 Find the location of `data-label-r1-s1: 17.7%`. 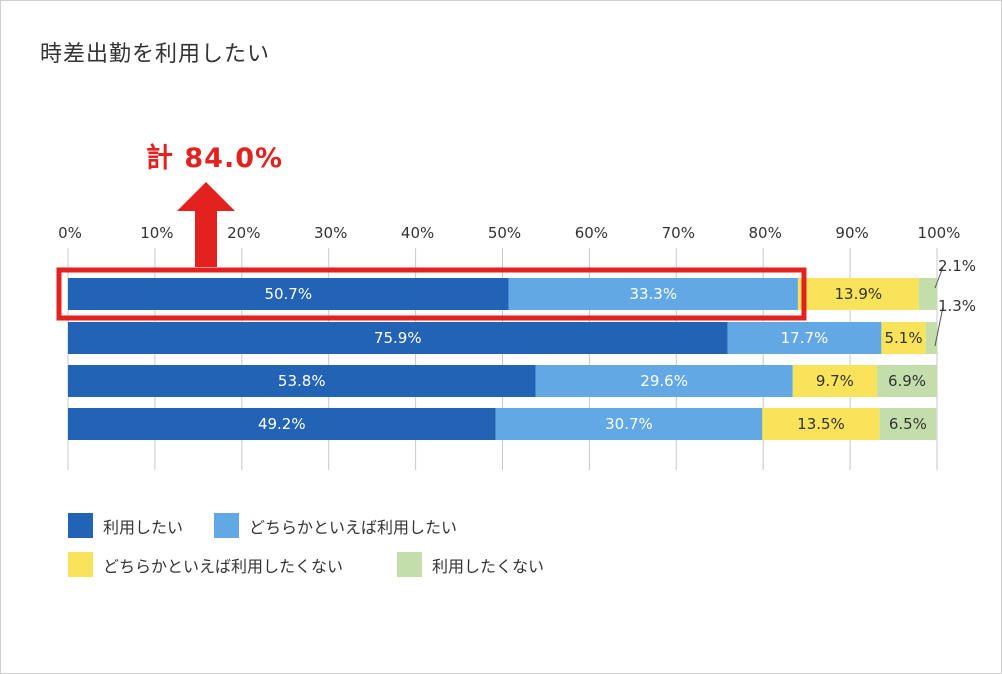

data-label-r1-s1: 17.7% is located at coordinates (805, 338).